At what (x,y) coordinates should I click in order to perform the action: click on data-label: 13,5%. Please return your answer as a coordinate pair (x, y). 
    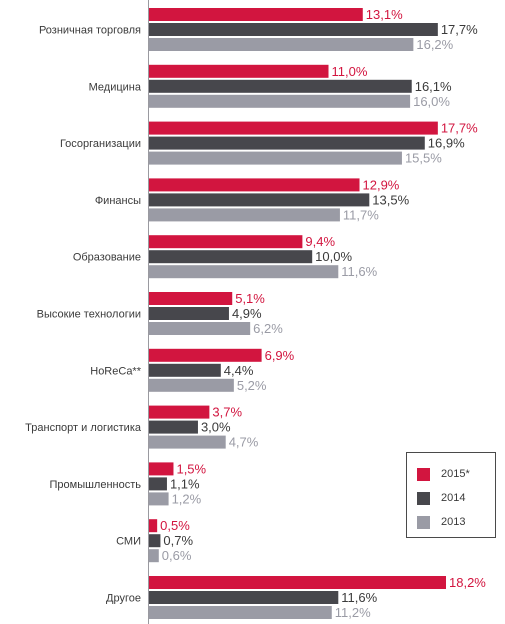
    Looking at the image, I should click on (390, 199).